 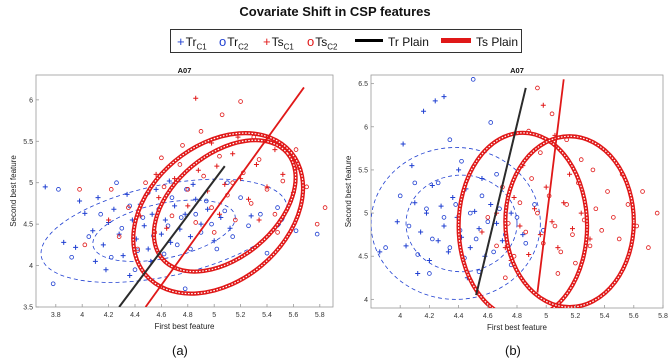 What do you see at coordinates (363, 170) in the screenshot?
I see `y-tick-label: 5.5` at bounding box center [363, 170].